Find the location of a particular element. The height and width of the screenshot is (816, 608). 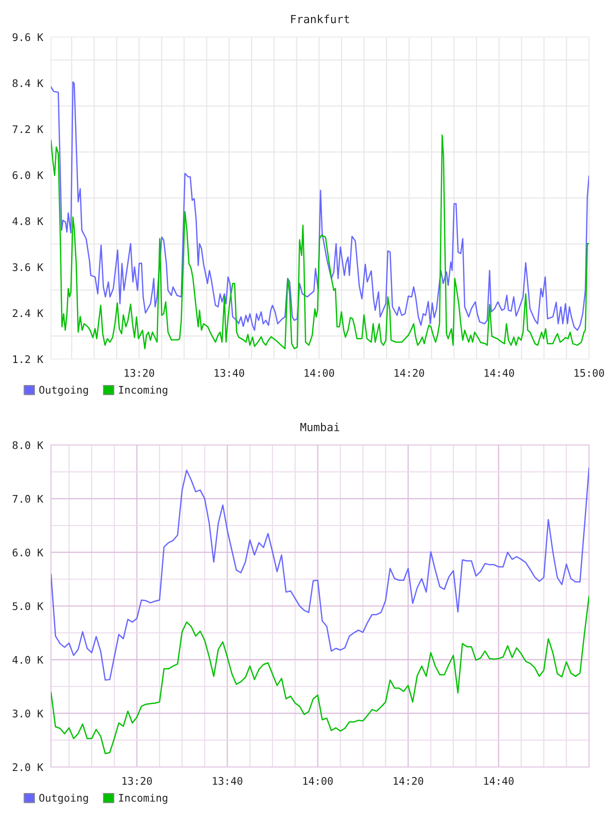

chart-title: Mumbai is located at coordinates (320, 427).